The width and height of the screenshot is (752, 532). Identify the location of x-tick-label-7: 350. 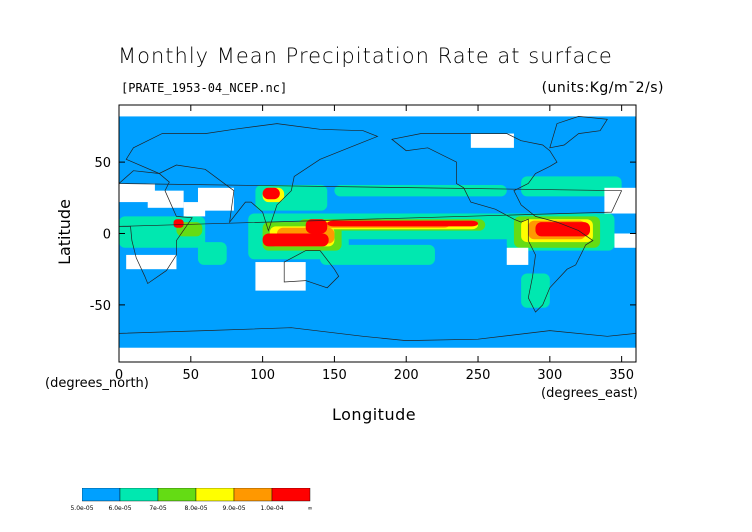
(621, 375).